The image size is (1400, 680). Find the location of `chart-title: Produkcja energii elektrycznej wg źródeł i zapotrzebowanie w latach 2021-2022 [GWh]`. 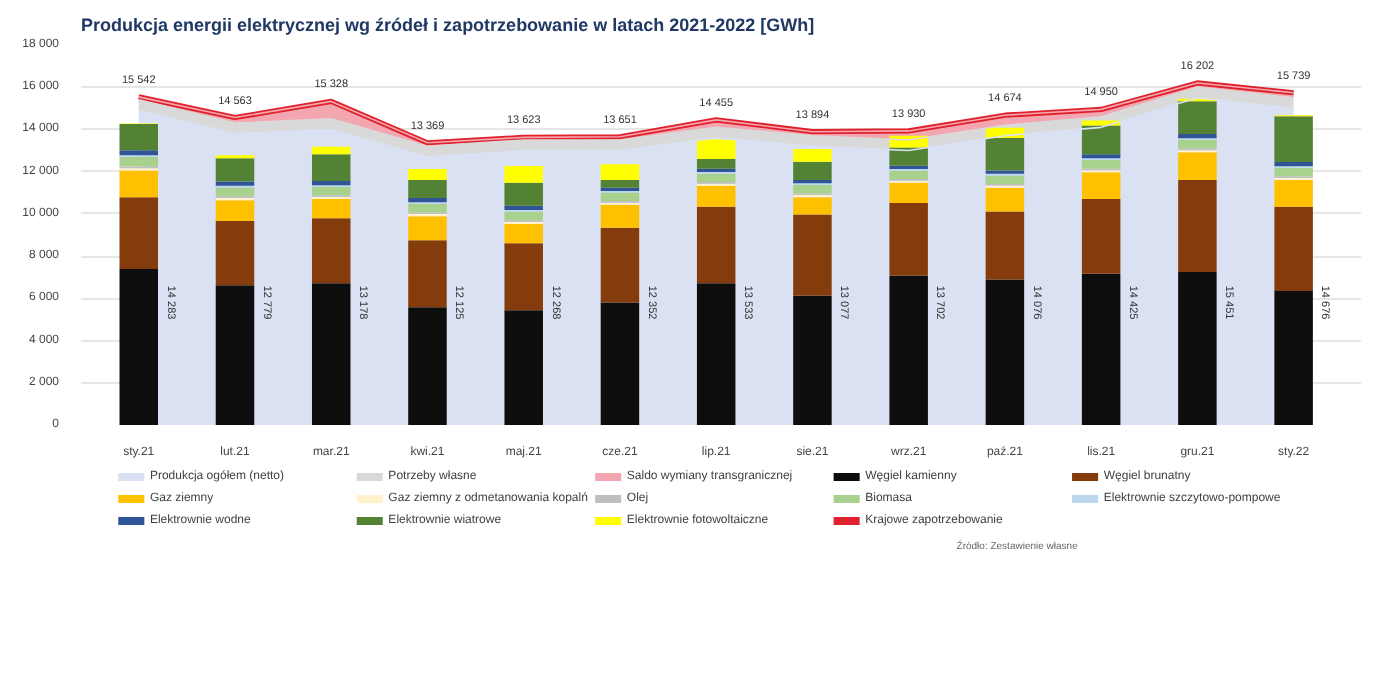

chart-title: Produkcja energii elektrycznej wg źródeł i zapotrzebowanie w latach 2021-2022 [GWh] is located at coordinates (448, 25).